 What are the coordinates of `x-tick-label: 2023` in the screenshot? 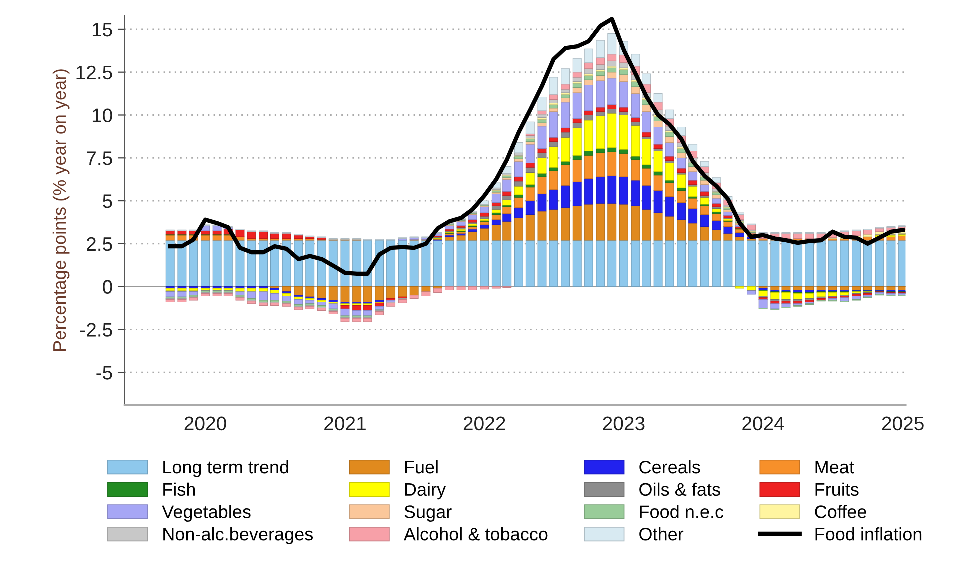 It's located at (624, 423).